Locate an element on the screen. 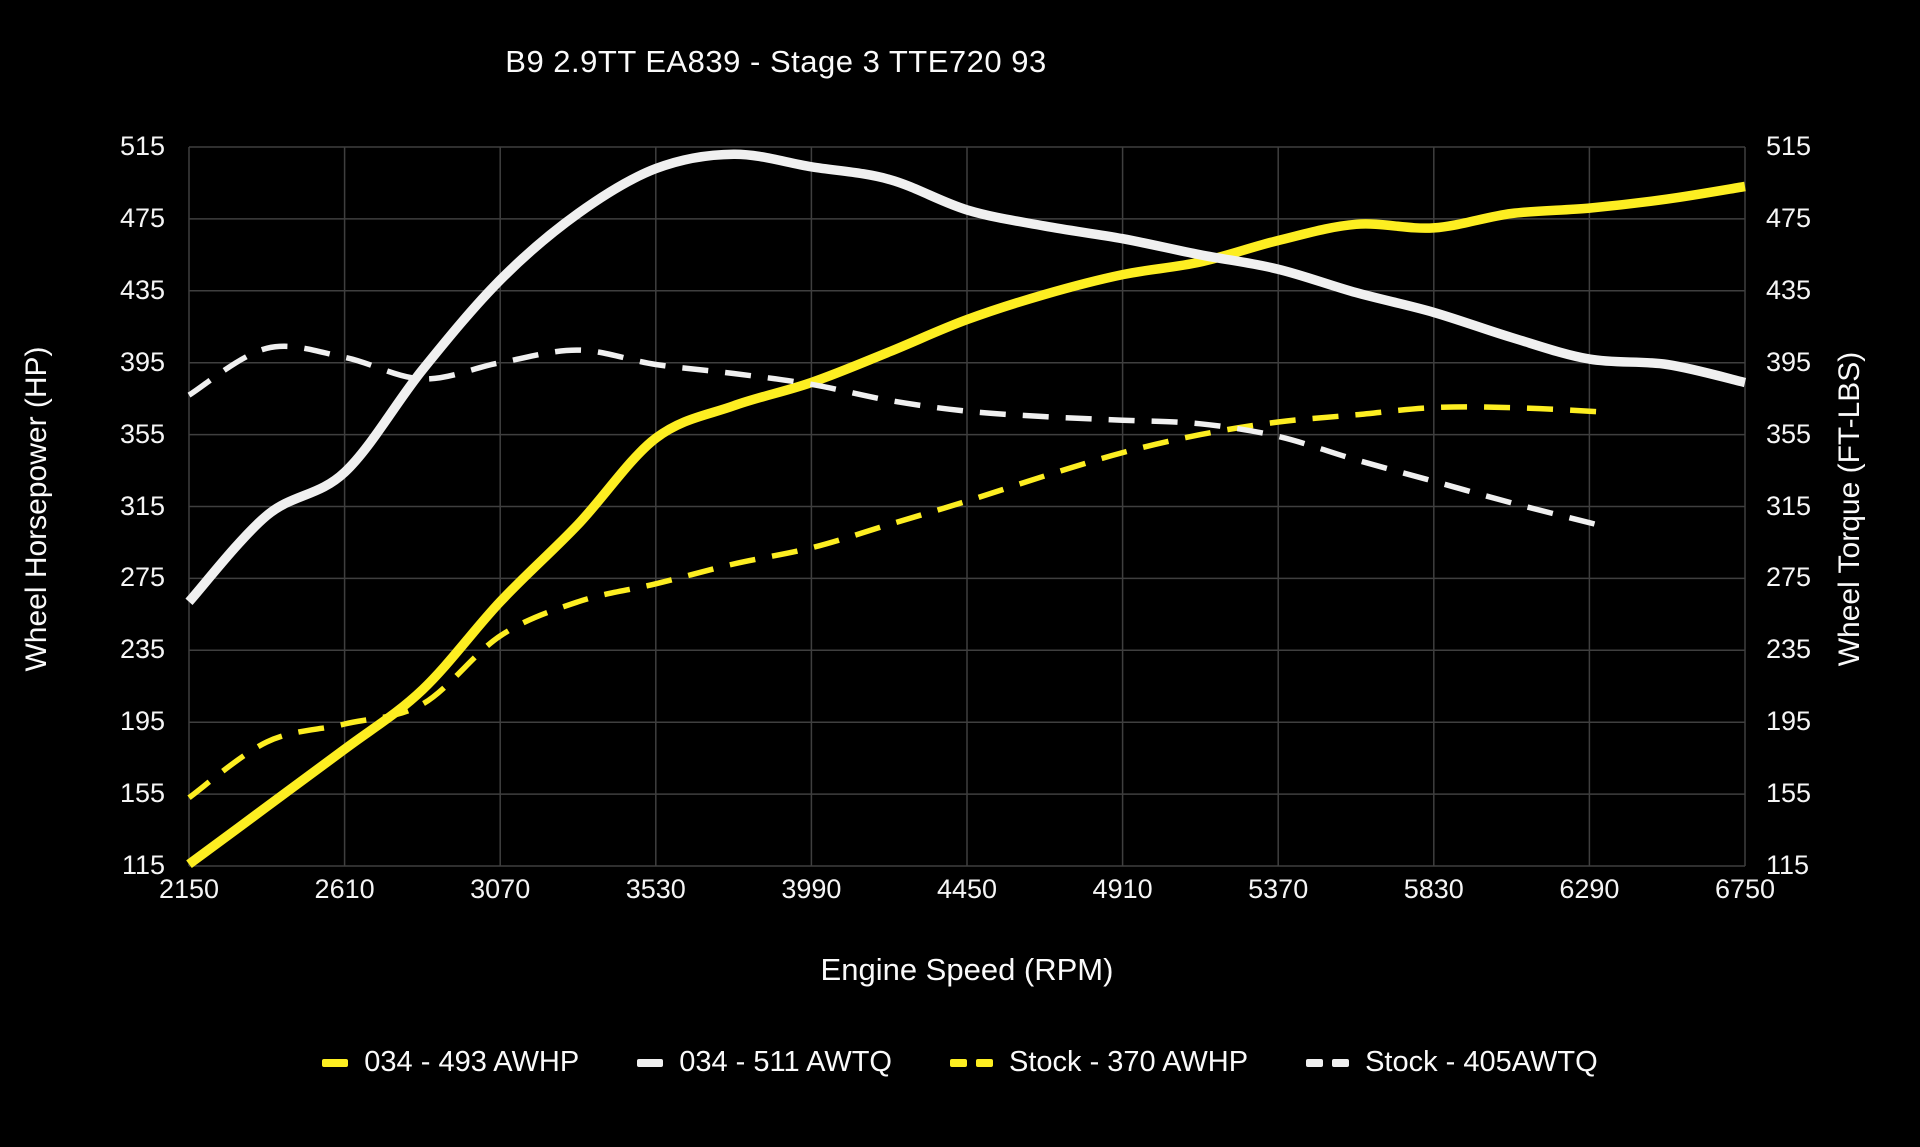 The height and width of the screenshot is (1147, 1920). x-tick-3070: 3070 is located at coordinates (500, 889).